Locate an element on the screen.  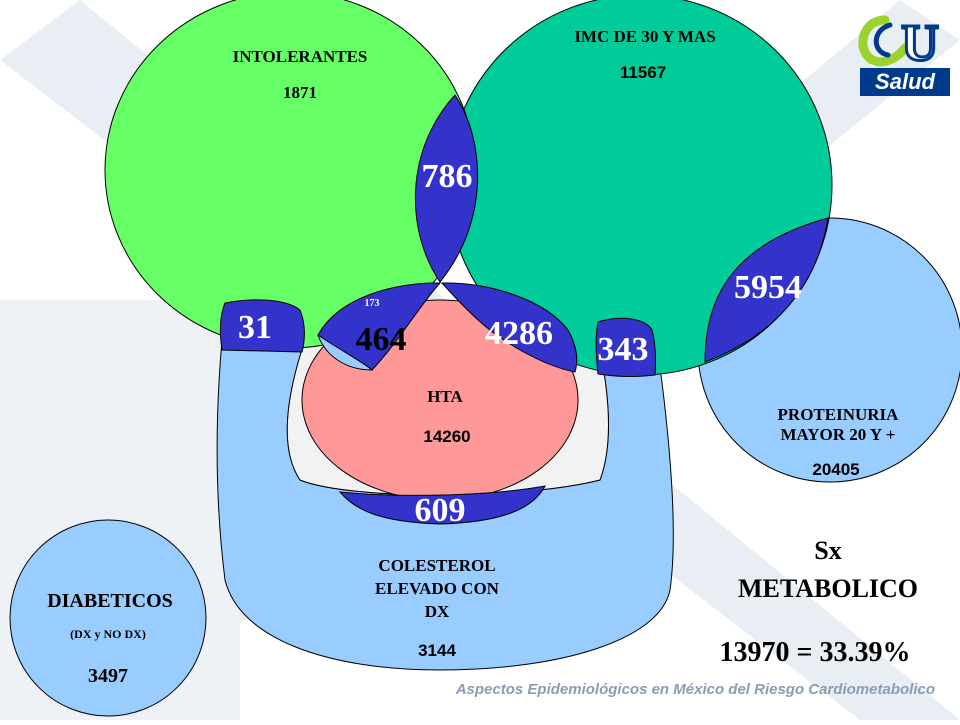
diabeticos-label: DIABETICOS is located at coordinates (110, 601).